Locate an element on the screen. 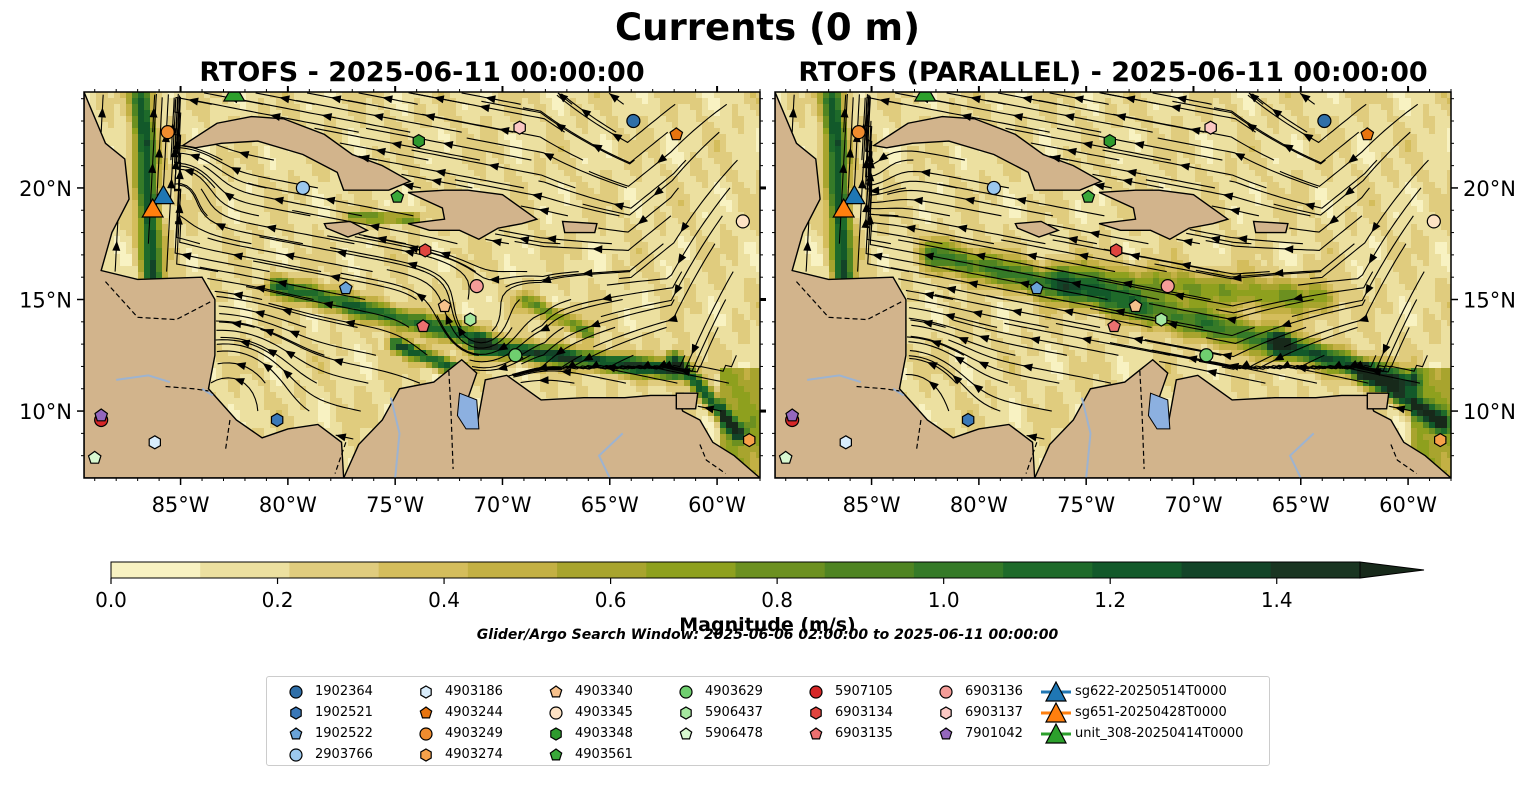 The width and height of the screenshot is (1535, 802). colorbar-tick-label: 0.4 is located at coordinates (444, 600).